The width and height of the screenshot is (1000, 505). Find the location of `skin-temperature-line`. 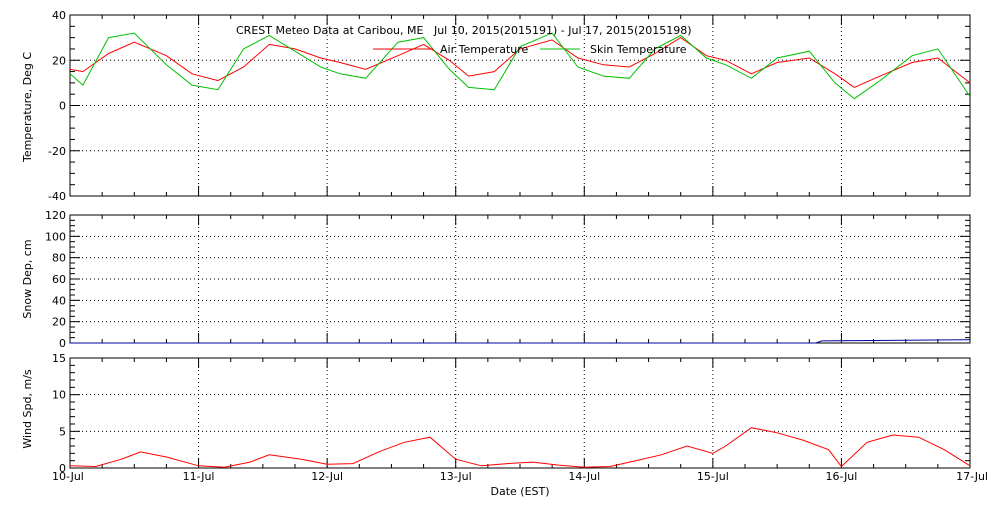

skin-temperature-line is located at coordinates (520, 66).